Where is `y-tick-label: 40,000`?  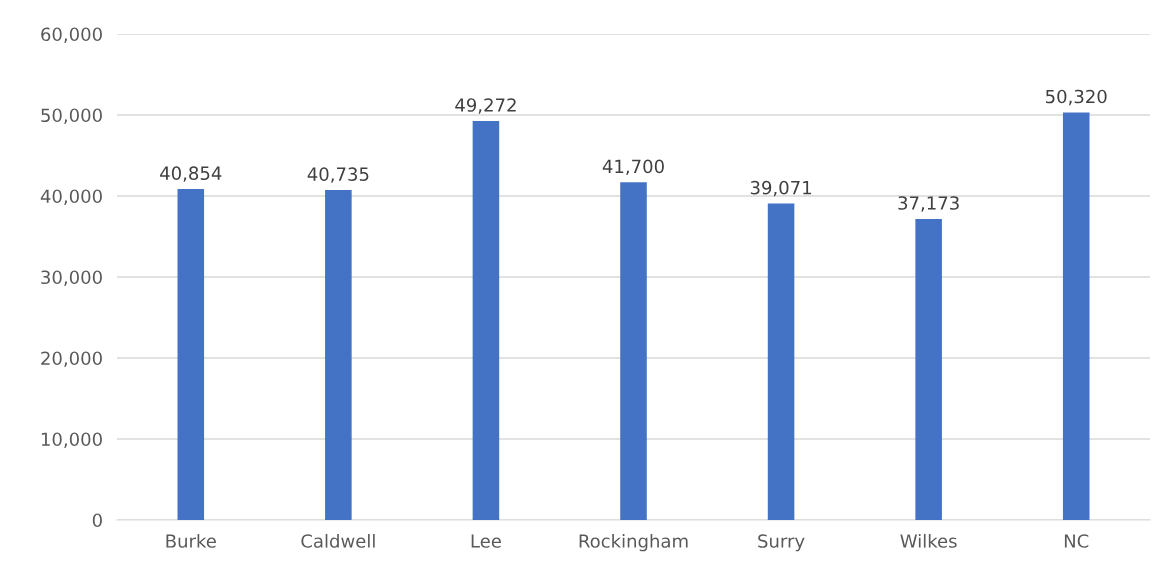 y-tick-label: 40,000 is located at coordinates (71, 197).